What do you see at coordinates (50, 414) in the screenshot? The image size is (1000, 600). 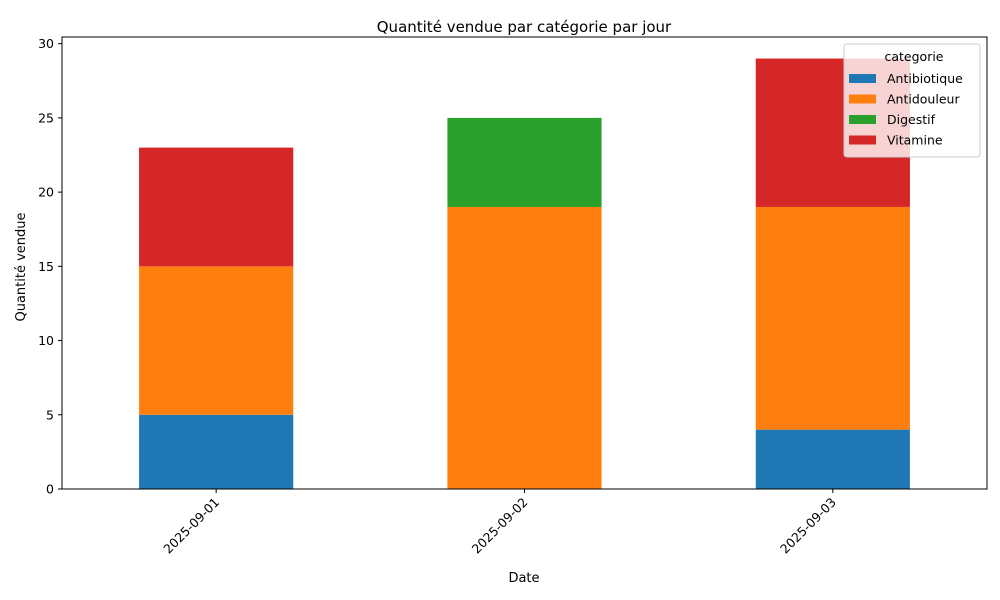 I see `y-tick-label: 5` at bounding box center [50, 414].